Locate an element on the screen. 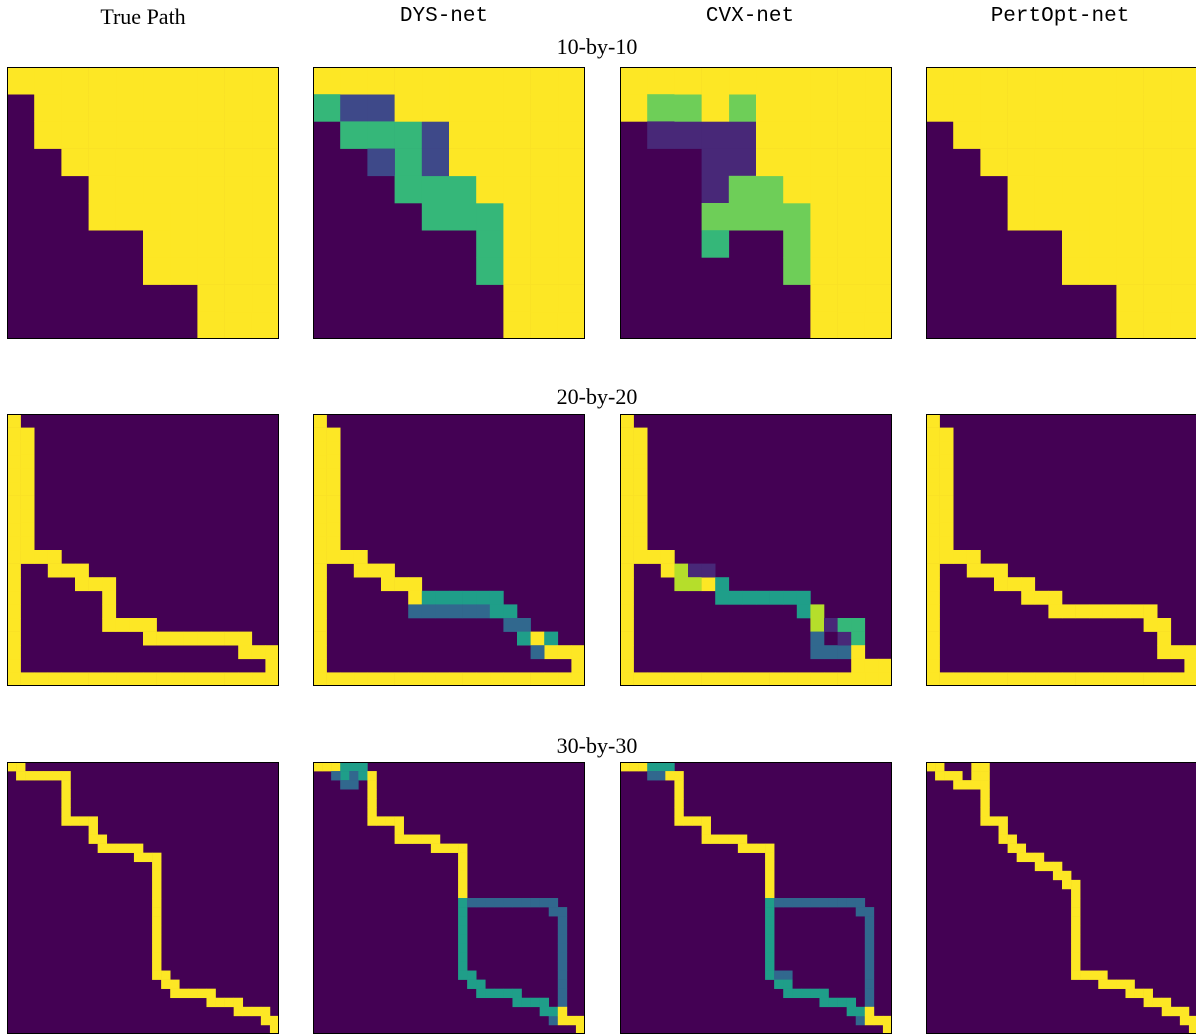  heatmap-10-by-10-CVX-net is located at coordinates (756, 203).